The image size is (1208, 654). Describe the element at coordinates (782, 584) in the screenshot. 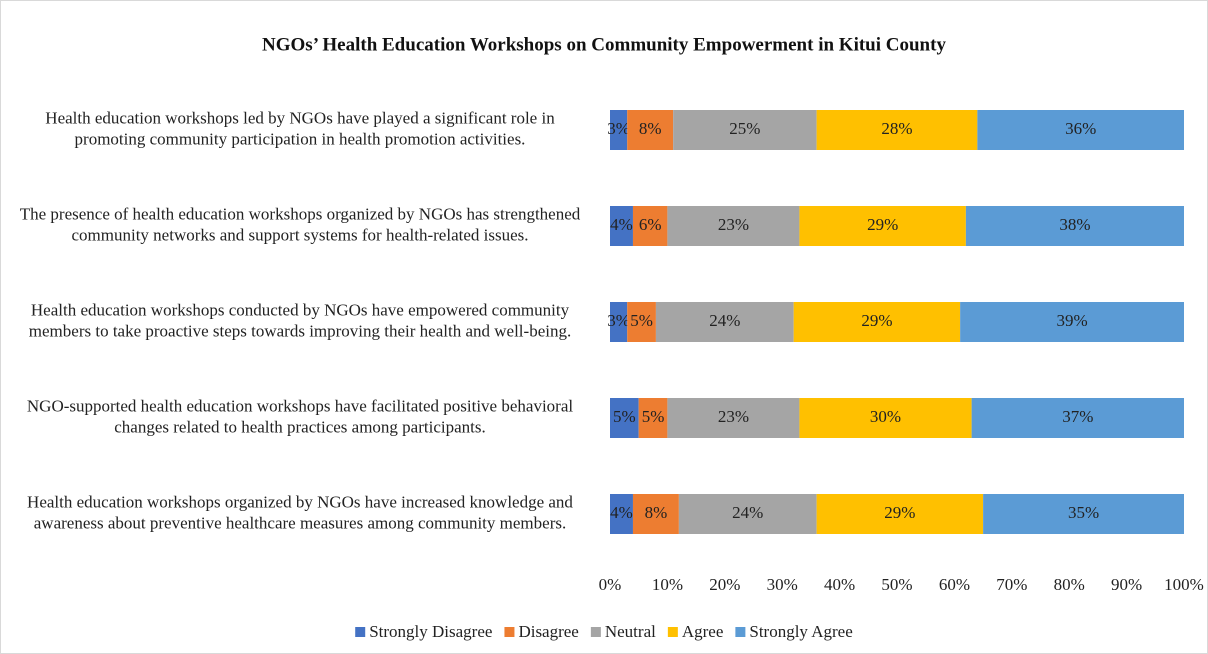

I see `x-tick-label: 30%` at that location.